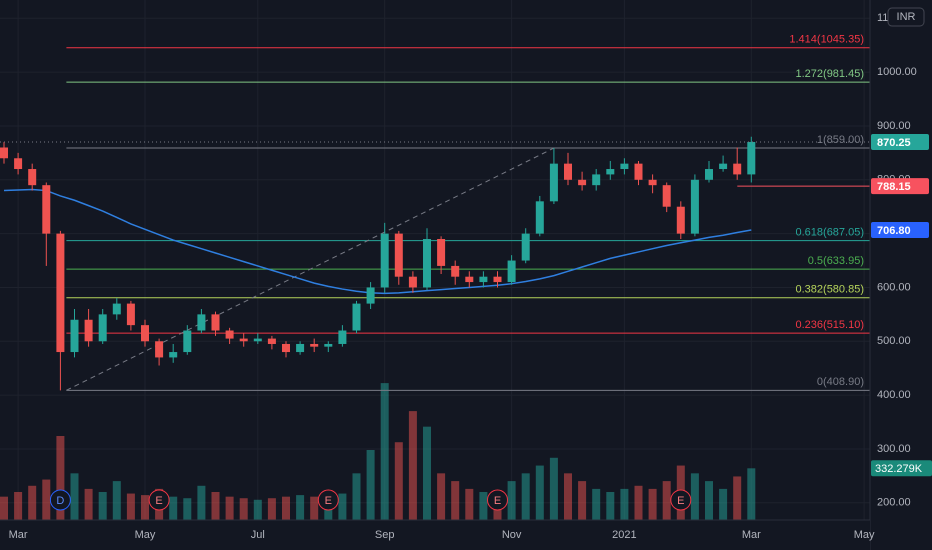 Image resolution: width=932 pixels, height=550 pixels. Describe the element at coordinates (840, 382) in the screenshot. I see `fib-label: 0(408.90)` at that location.